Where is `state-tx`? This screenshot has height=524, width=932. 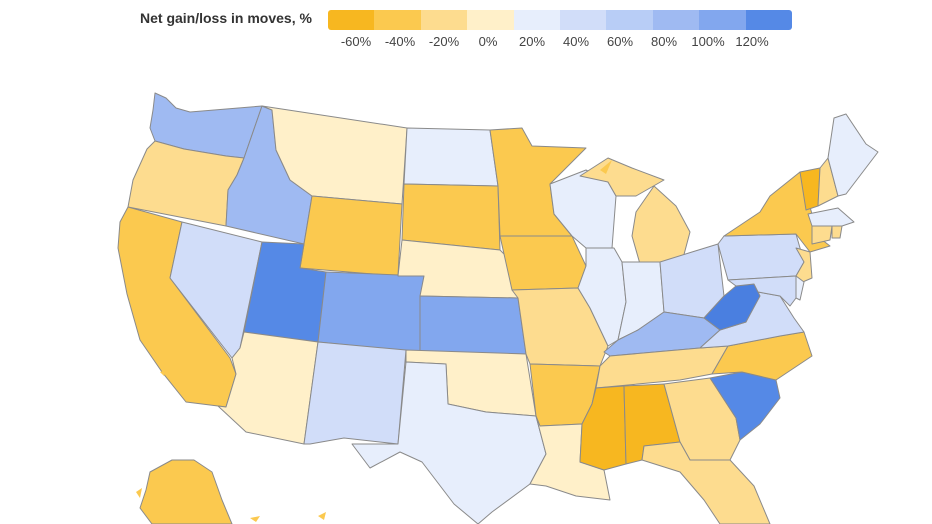 state-tx is located at coordinates (449, 442).